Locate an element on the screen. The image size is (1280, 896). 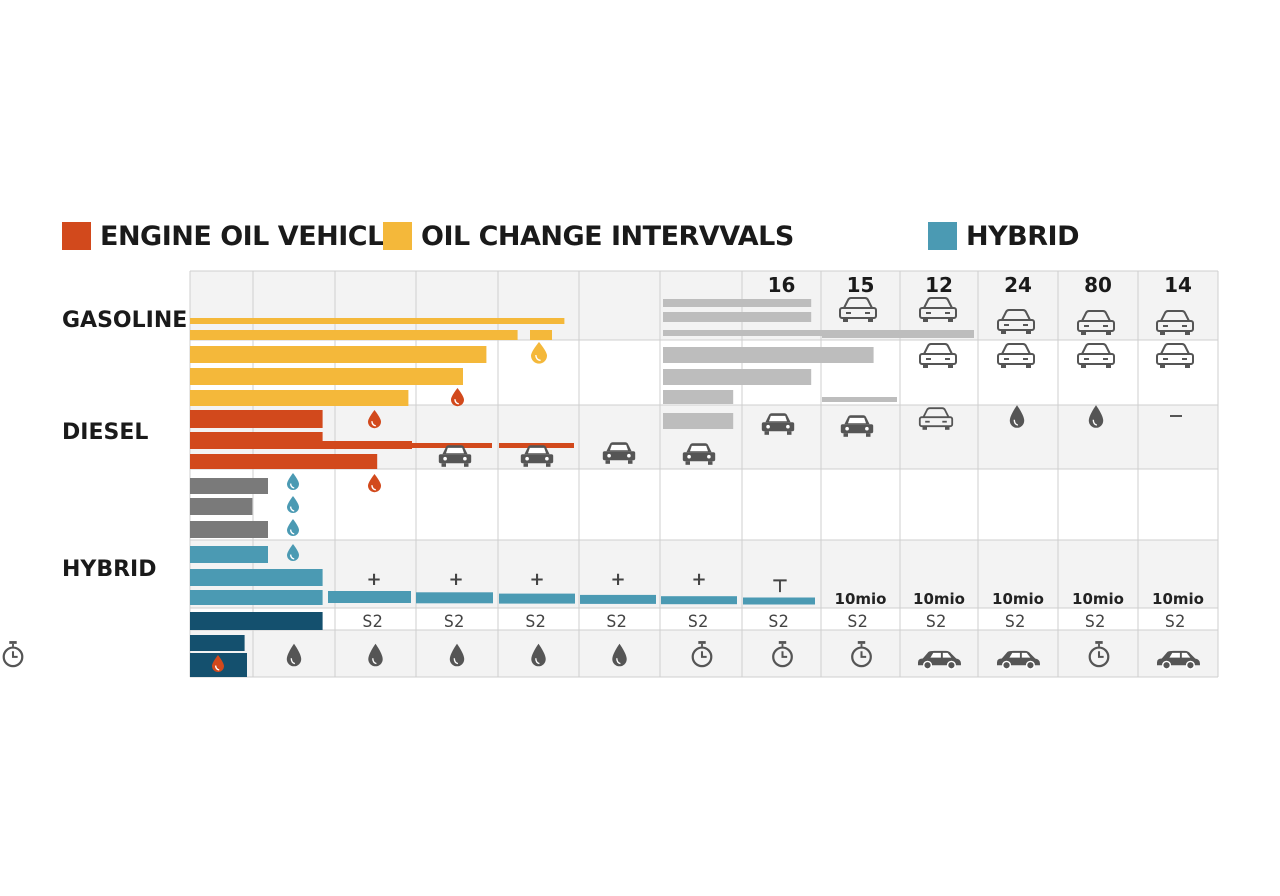
grid-band is located at coordinates (704, 653).